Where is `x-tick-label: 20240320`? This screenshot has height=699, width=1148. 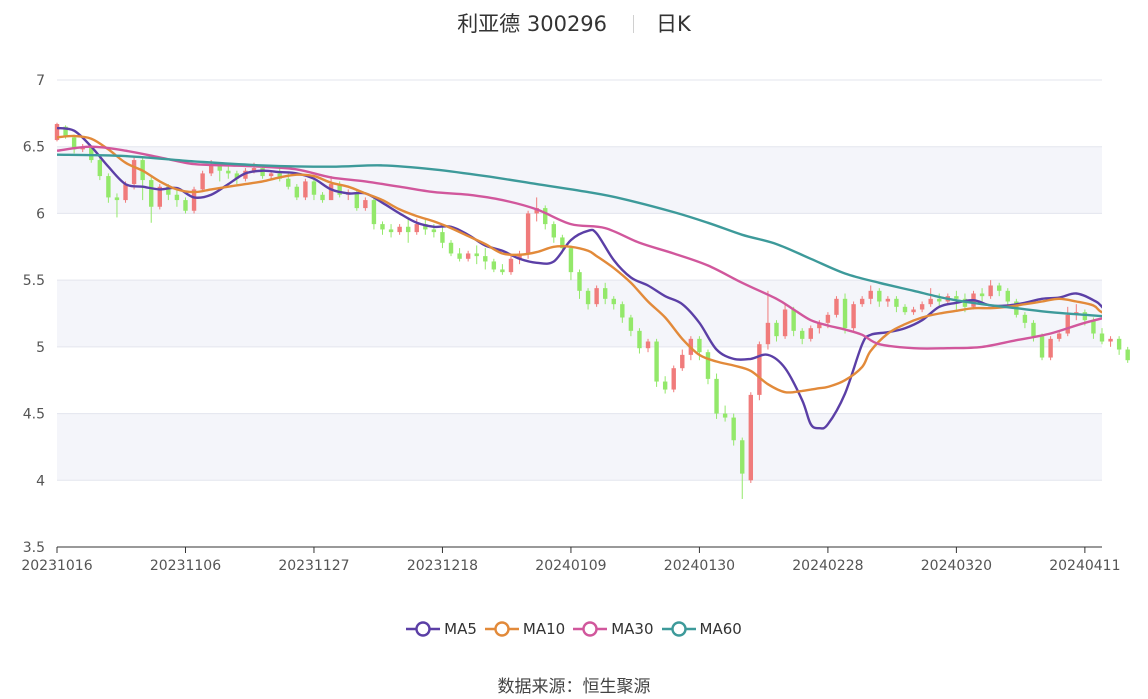
x-tick-label: 20240320 is located at coordinates (956, 566).